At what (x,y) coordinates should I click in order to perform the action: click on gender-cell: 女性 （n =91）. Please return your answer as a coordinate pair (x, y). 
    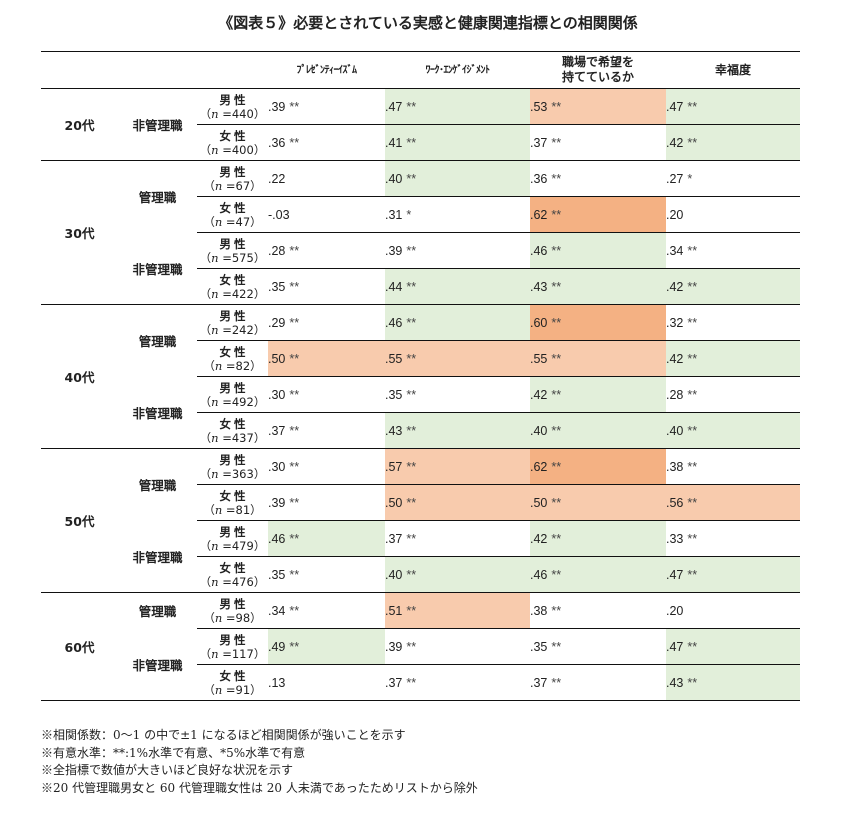
    Looking at the image, I should click on (232, 682).